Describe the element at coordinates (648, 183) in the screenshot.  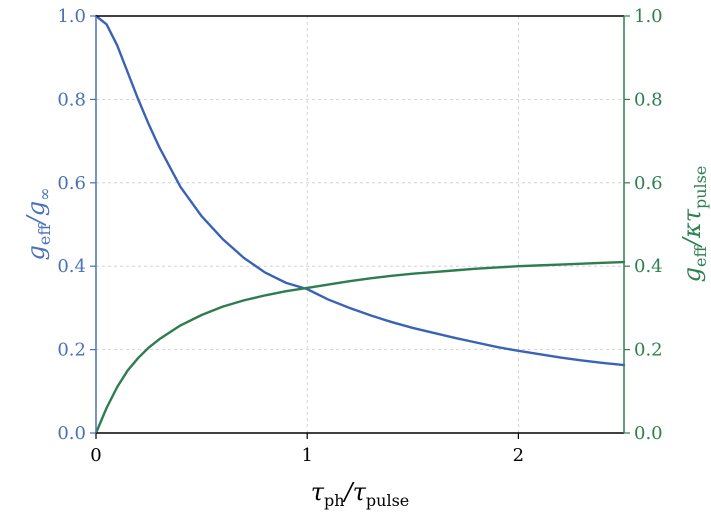
I see `y-right-tick-label: 0.6` at that location.